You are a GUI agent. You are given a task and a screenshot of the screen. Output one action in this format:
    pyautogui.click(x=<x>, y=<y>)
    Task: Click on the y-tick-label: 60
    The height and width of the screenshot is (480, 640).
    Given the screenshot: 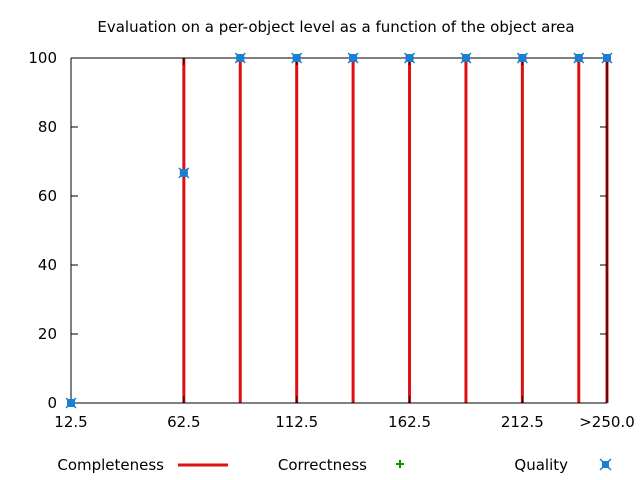 What is the action you would take?
    pyautogui.click(x=47, y=196)
    